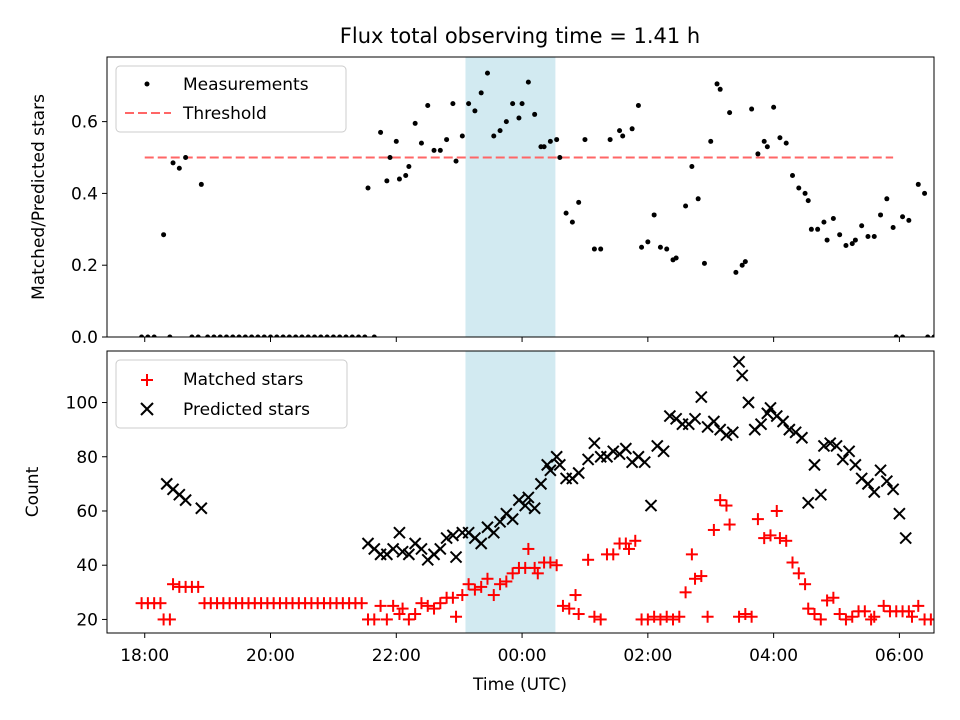 The width and height of the screenshot is (960, 720). I want to click on x-tick-label: 00:00, so click(522, 656).